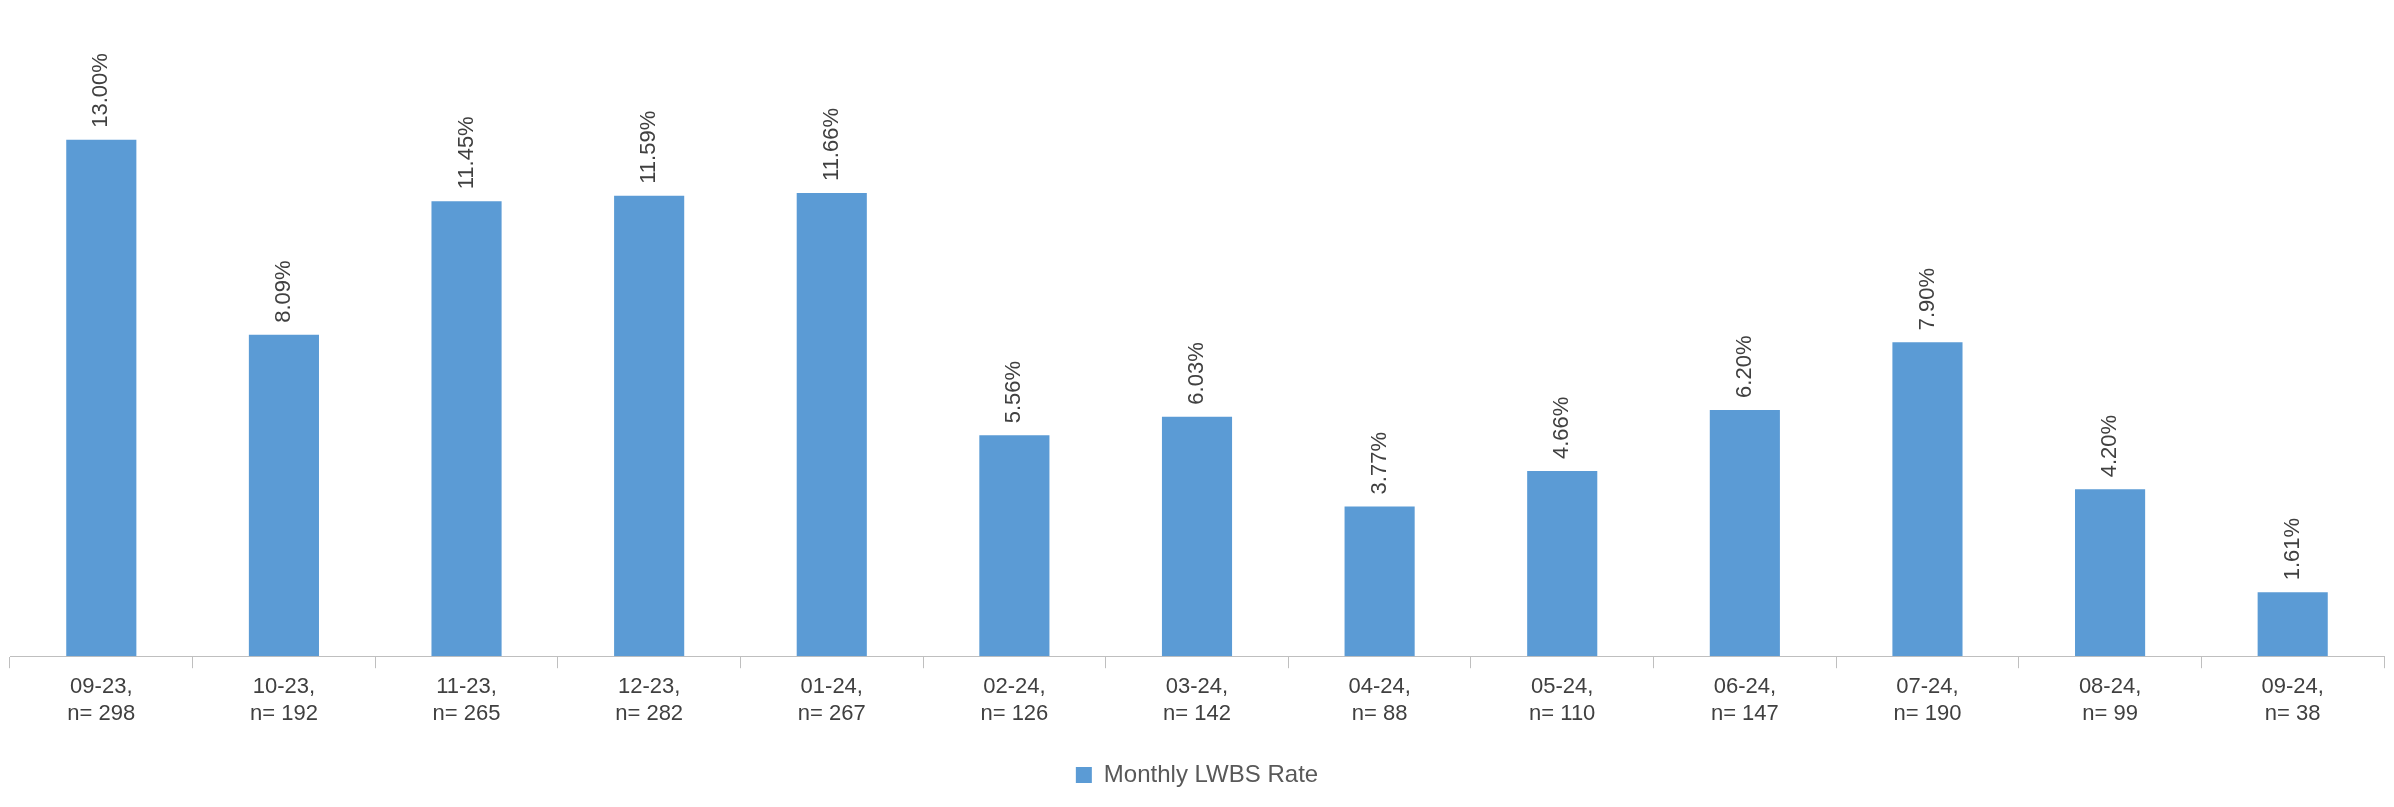  I want to click on x-tick-label: 09-23, n= 298, so click(101, 699).